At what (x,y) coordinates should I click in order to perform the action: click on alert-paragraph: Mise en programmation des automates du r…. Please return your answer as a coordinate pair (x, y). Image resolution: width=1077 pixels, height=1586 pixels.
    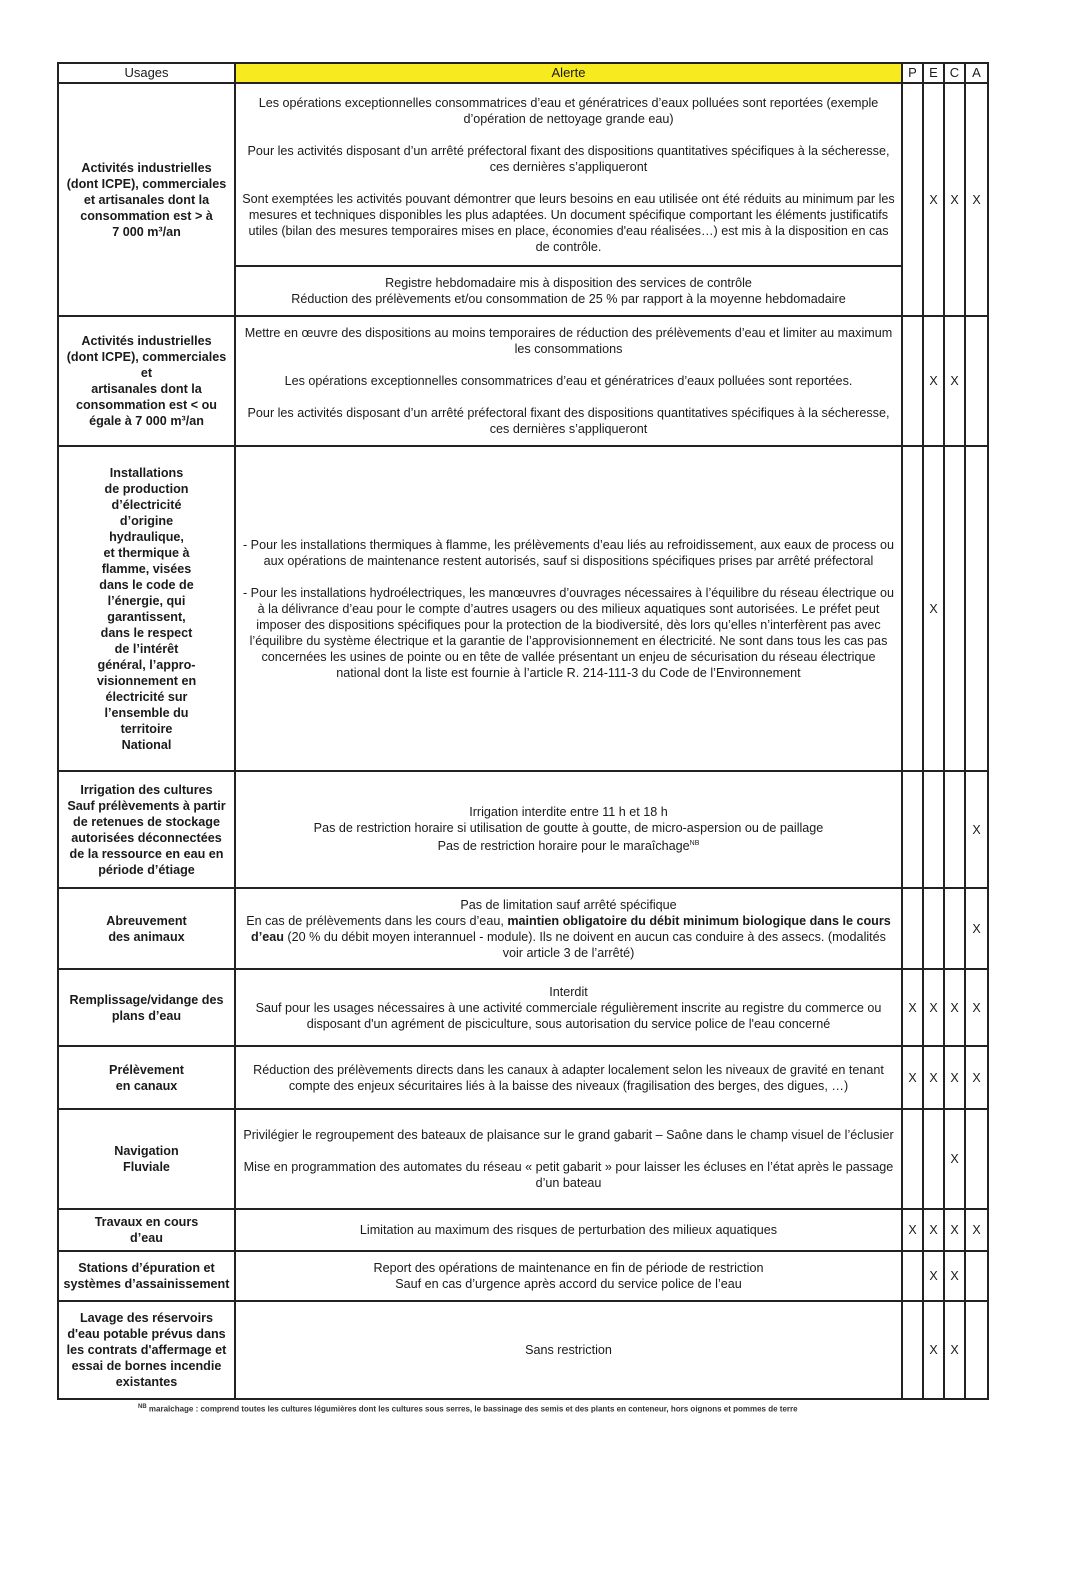
    Looking at the image, I should click on (568, 1175).